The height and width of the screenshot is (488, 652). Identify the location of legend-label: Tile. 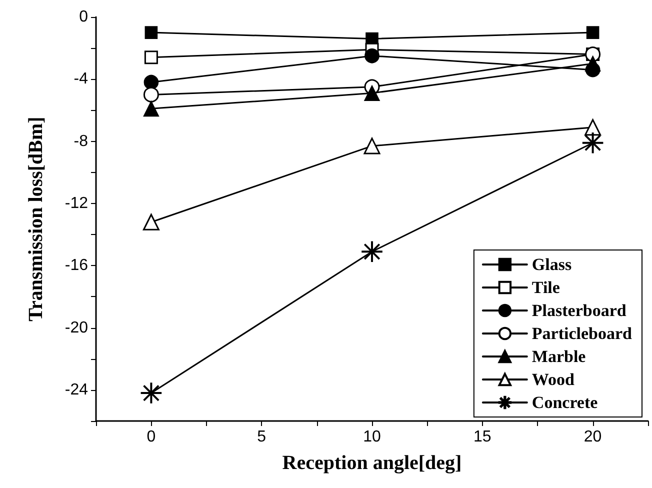
(546, 287).